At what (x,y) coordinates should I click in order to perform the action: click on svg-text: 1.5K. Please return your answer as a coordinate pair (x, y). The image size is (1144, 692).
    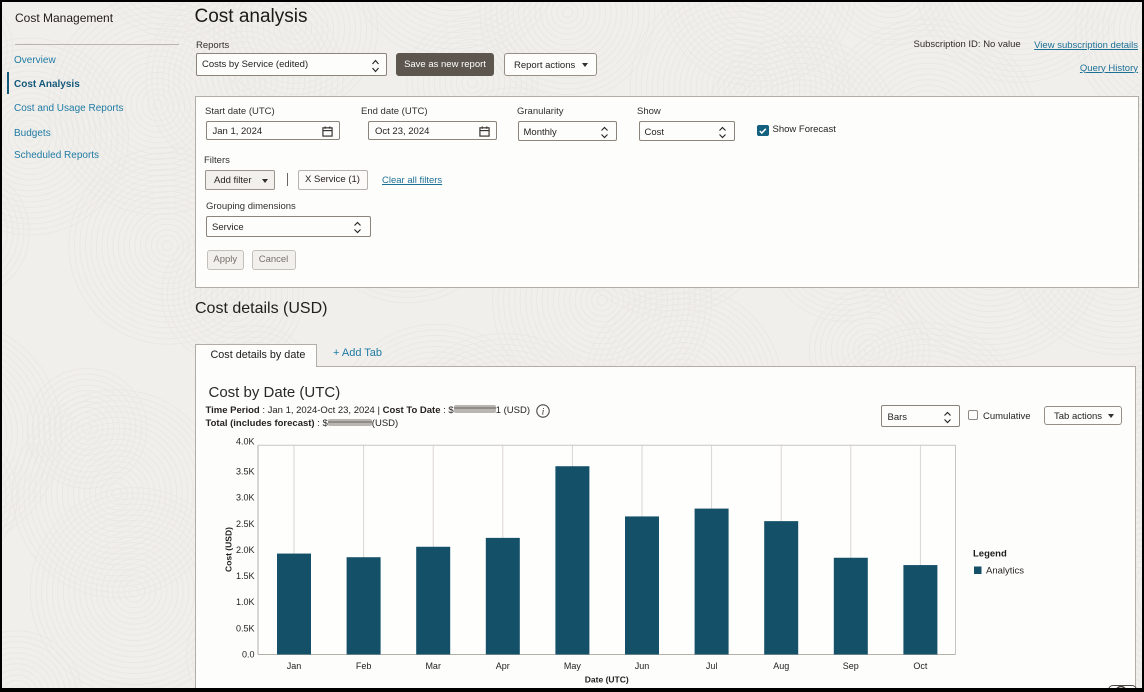
    Looking at the image, I should click on (245, 576).